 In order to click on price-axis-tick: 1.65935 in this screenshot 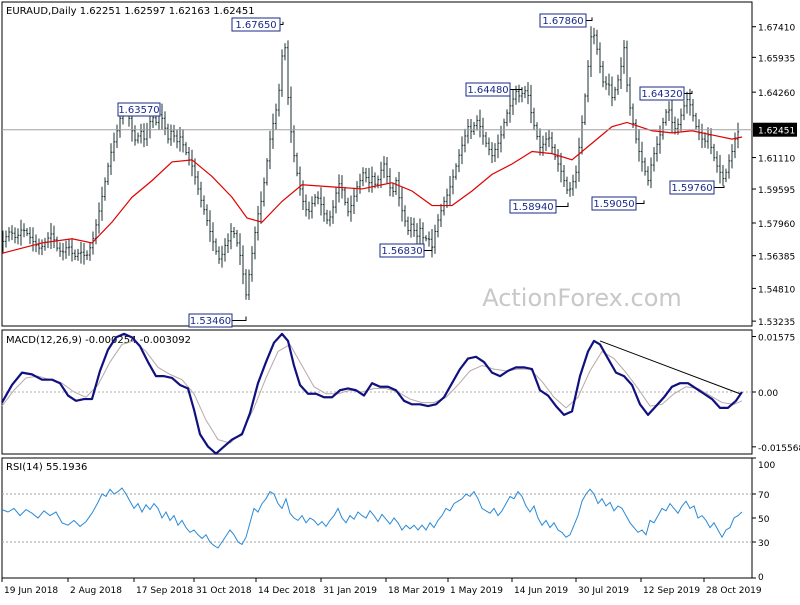, I will do `click(776, 59)`.